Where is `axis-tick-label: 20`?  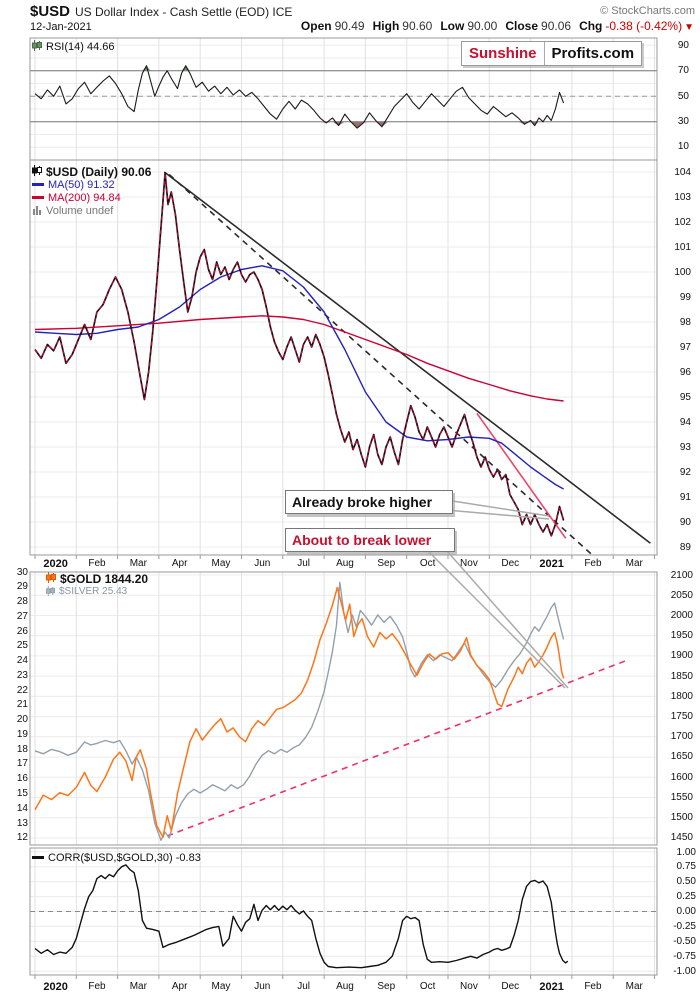 axis-tick-label: 20 is located at coordinates (22, 720).